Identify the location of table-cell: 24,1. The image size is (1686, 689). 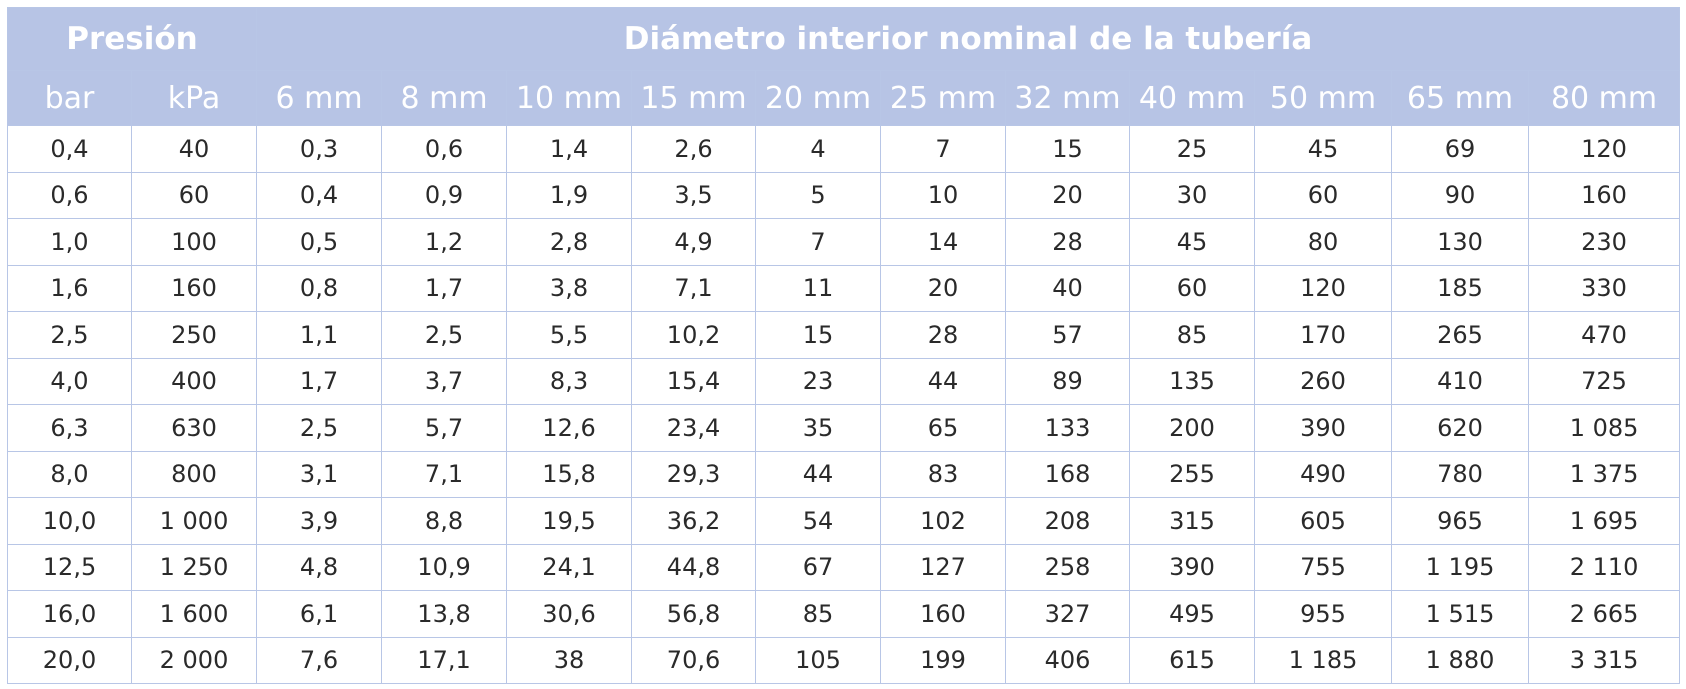
(569, 567).